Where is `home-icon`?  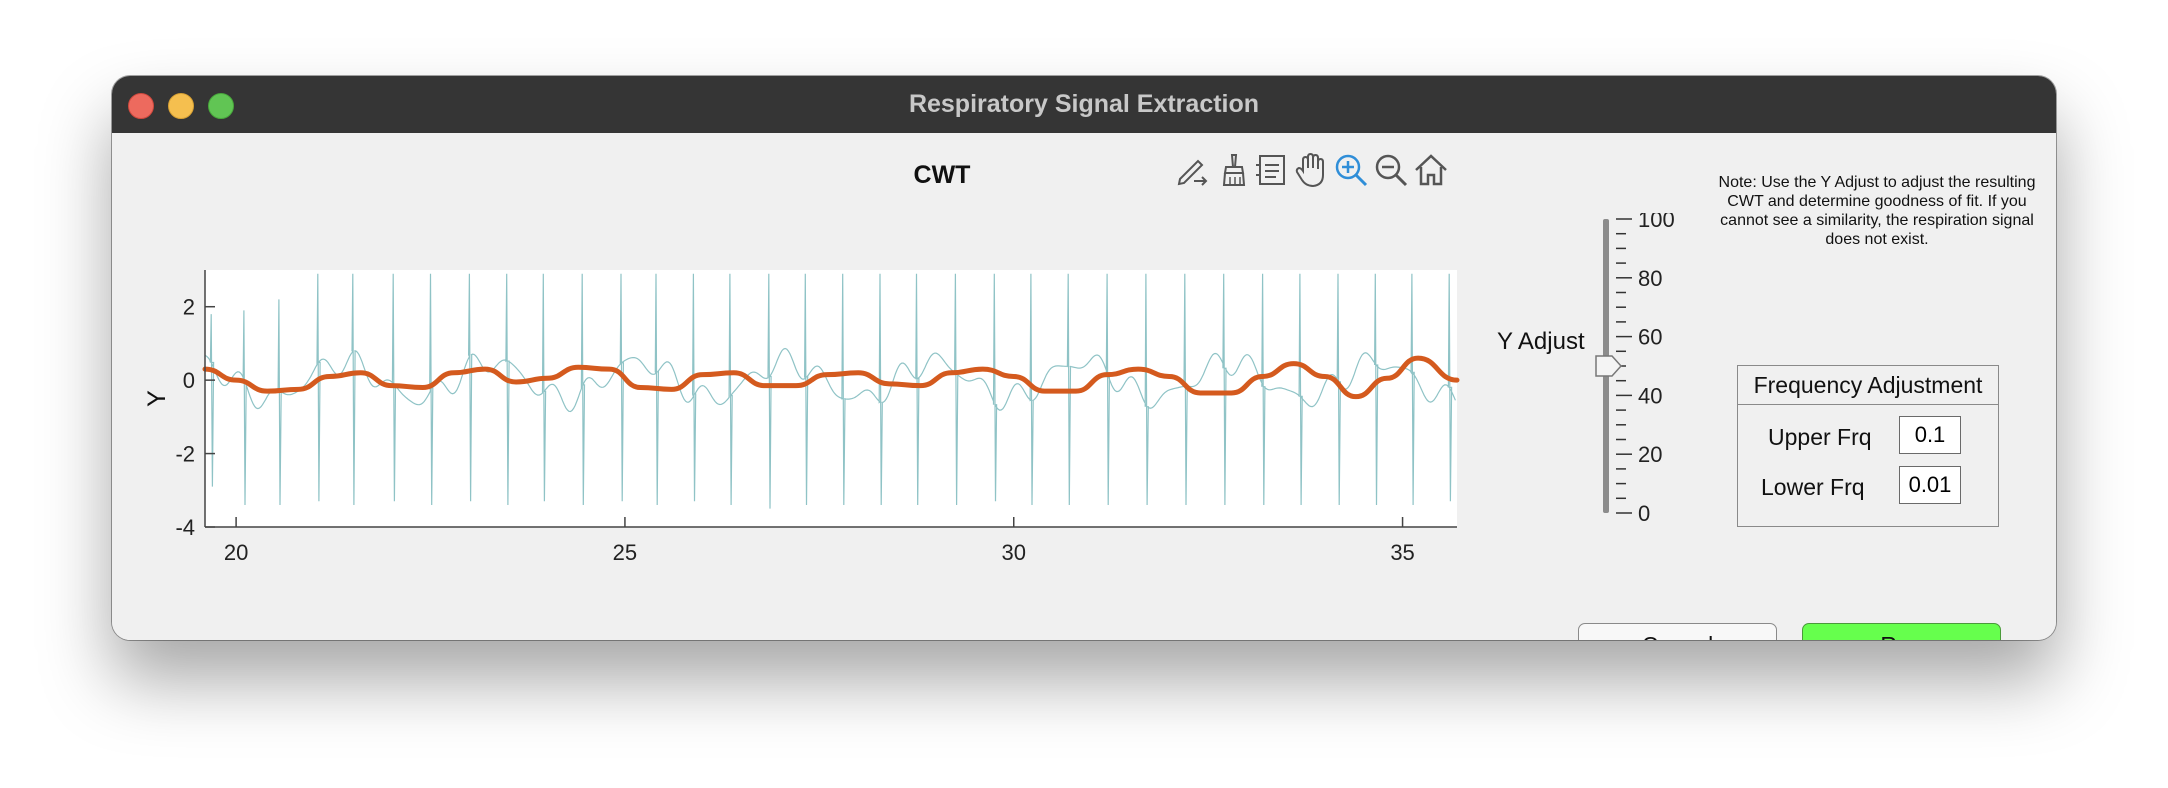
home-icon is located at coordinates (1431, 170).